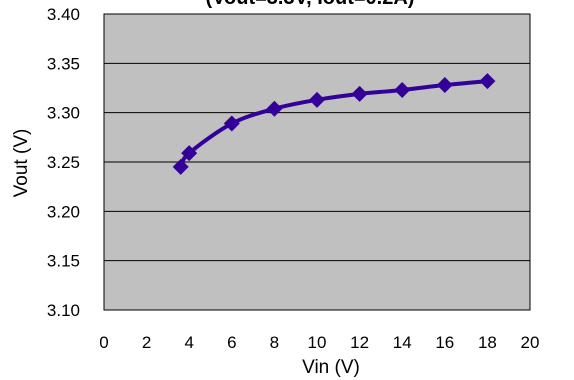 Image resolution: width=574 pixels, height=380 pixels. What do you see at coordinates (487, 342) in the screenshot?
I see `x-tick-label-9: 18` at bounding box center [487, 342].